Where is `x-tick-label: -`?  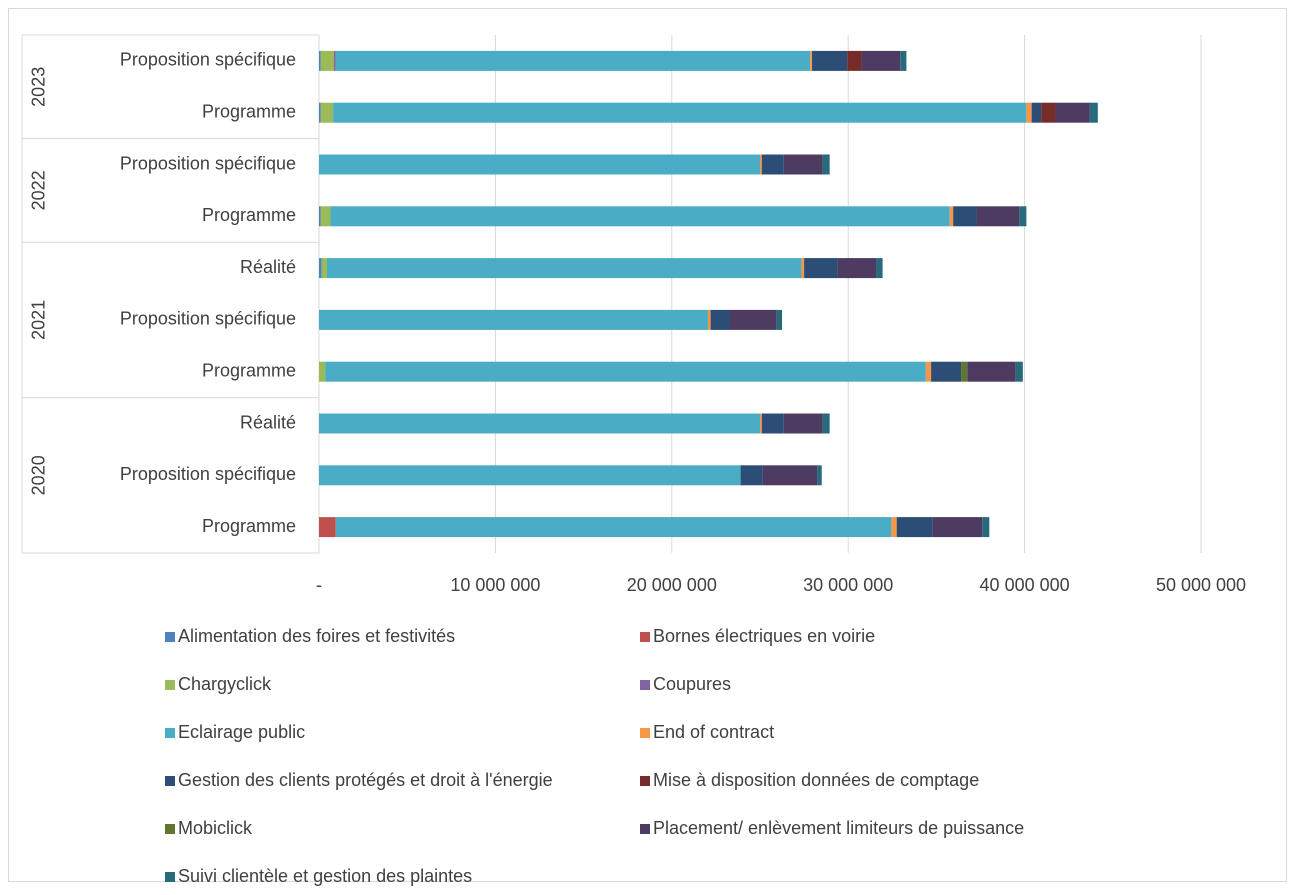 x-tick-label: - is located at coordinates (319, 585).